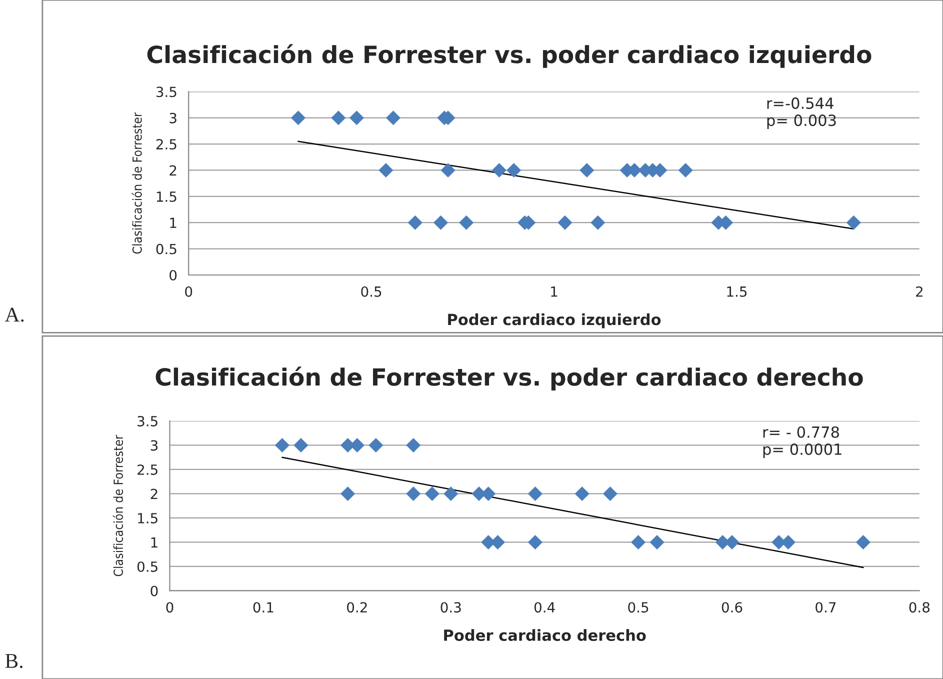 This screenshot has width=943, height=679. I want to click on x-tick-label: 1.5, so click(737, 291).